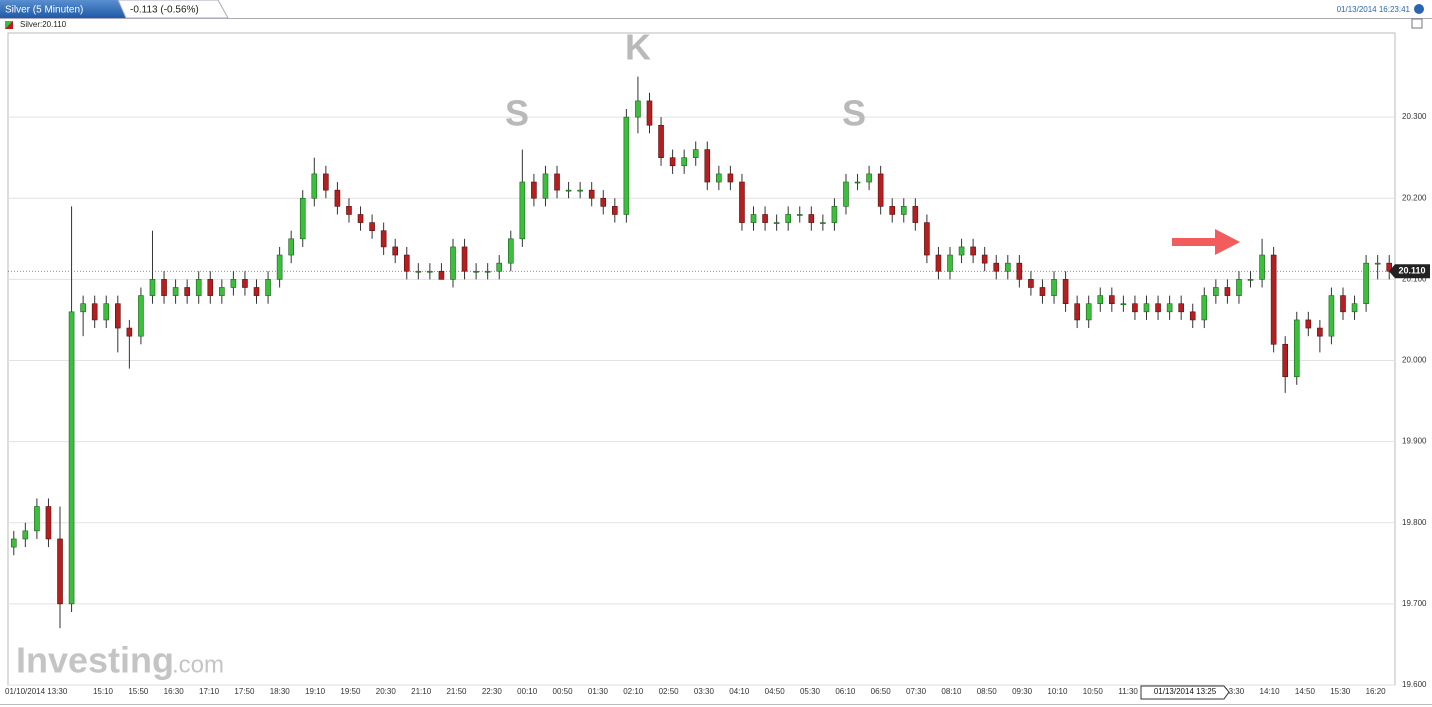  Describe the element at coordinates (421, 691) in the screenshot. I see `x-tick-label: 21:10` at that location.